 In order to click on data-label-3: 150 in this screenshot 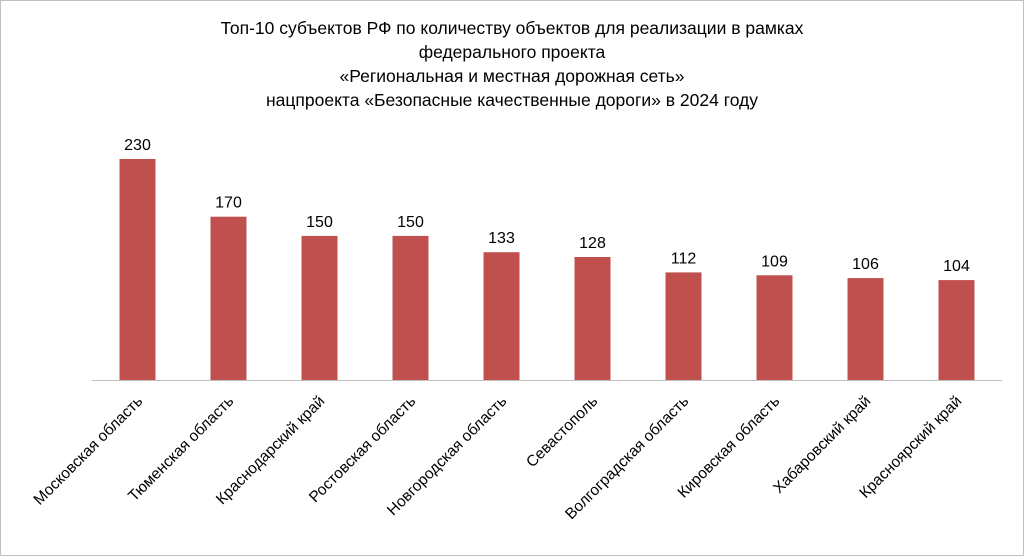, I will do `click(319, 222)`.